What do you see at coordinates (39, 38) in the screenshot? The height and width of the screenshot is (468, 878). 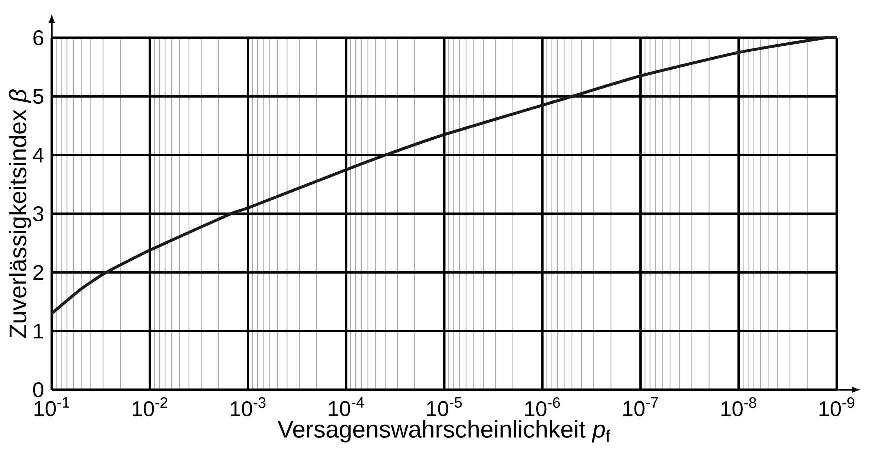 I see `y-tick-label: 6` at bounding box center [39, 38].